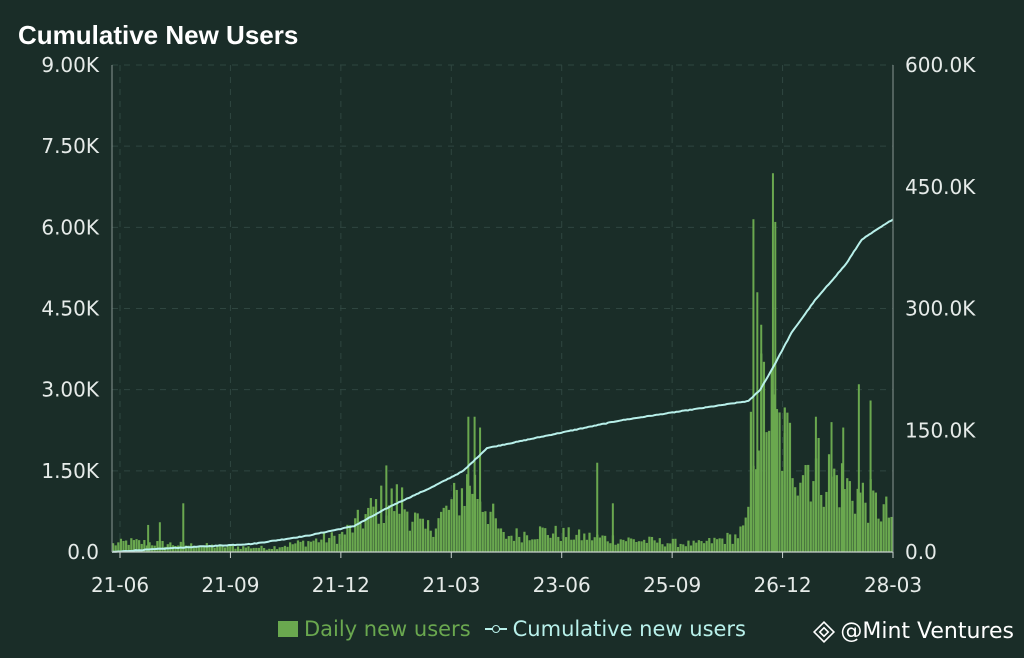  What do you see at coordinates (615, 629) in the screenshot?
I see `legend-item-cumulative: Cumulative new users` at bounding box center [615, 629].